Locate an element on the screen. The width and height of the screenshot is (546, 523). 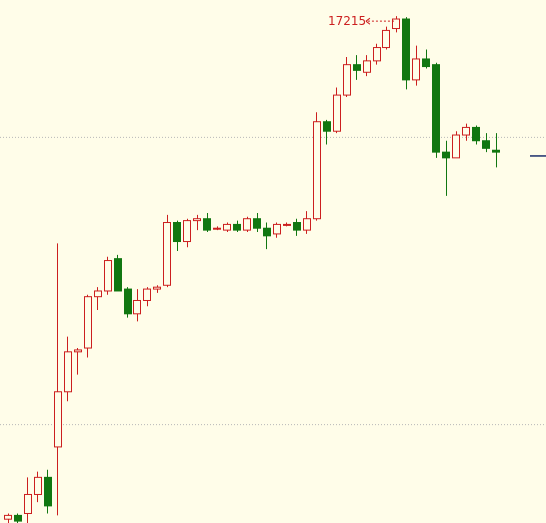
high-price-arrowhead is located at coordinates (368, 21).